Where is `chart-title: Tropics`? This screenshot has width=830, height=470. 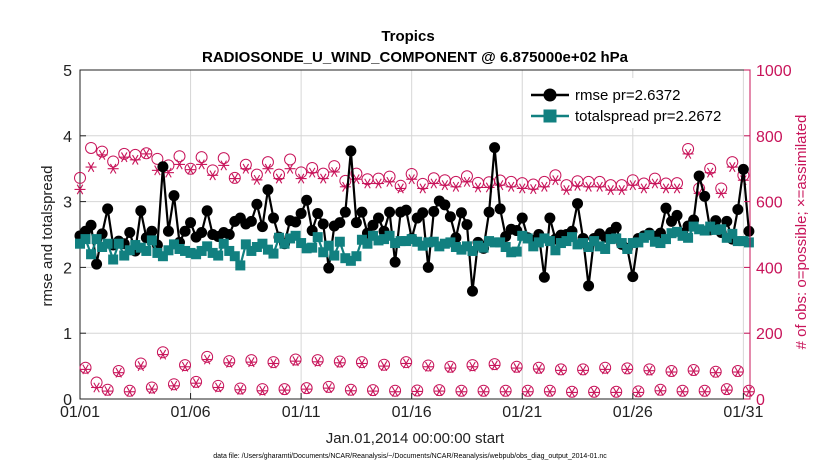
chart-title: Tropics is located at coordinates (407, 36).